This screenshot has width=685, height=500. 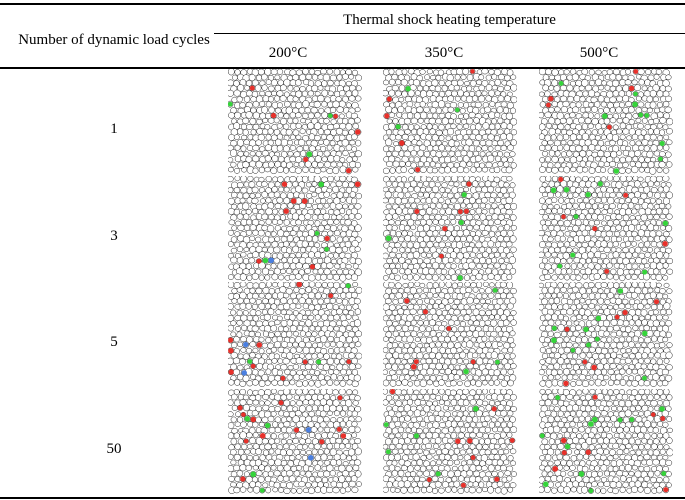 I want to click on row-label-3: 3, so click(x=114, y=236).